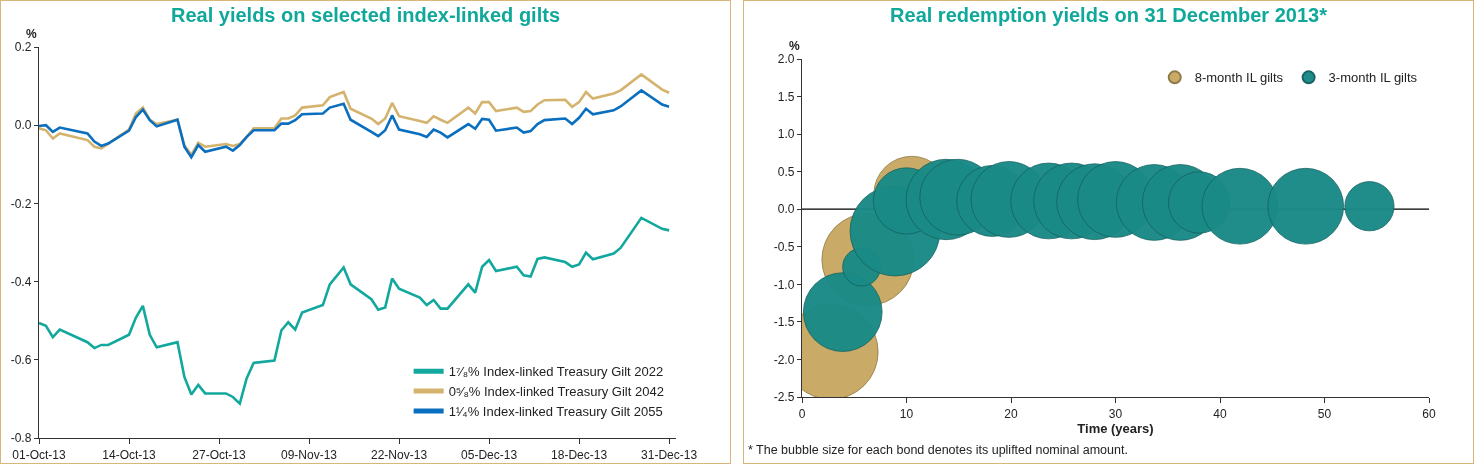  I want to click on x-tick-label: 60, so click(1429, 413).